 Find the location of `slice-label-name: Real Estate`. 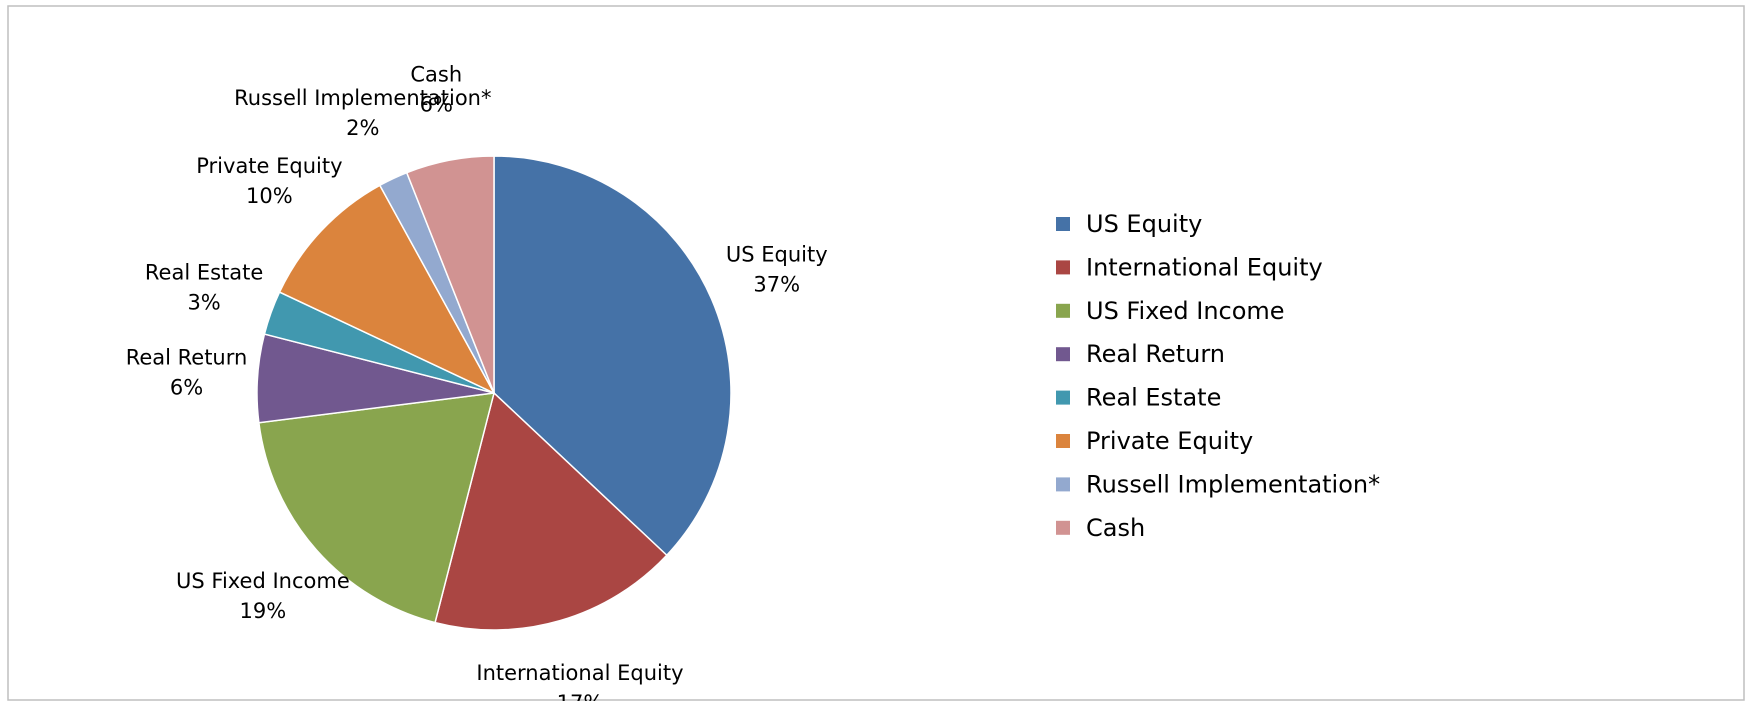

slice-label-name: Real Estate is located at coordinates (204, 273).